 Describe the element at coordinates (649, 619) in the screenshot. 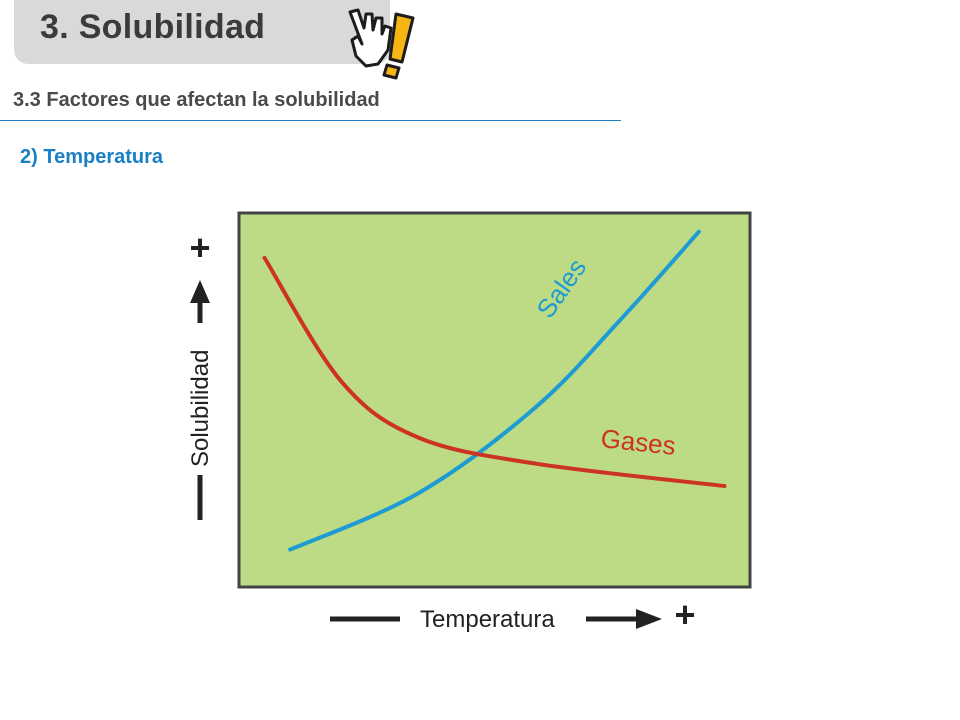

I see `x-axis-arrowhead` at that location.